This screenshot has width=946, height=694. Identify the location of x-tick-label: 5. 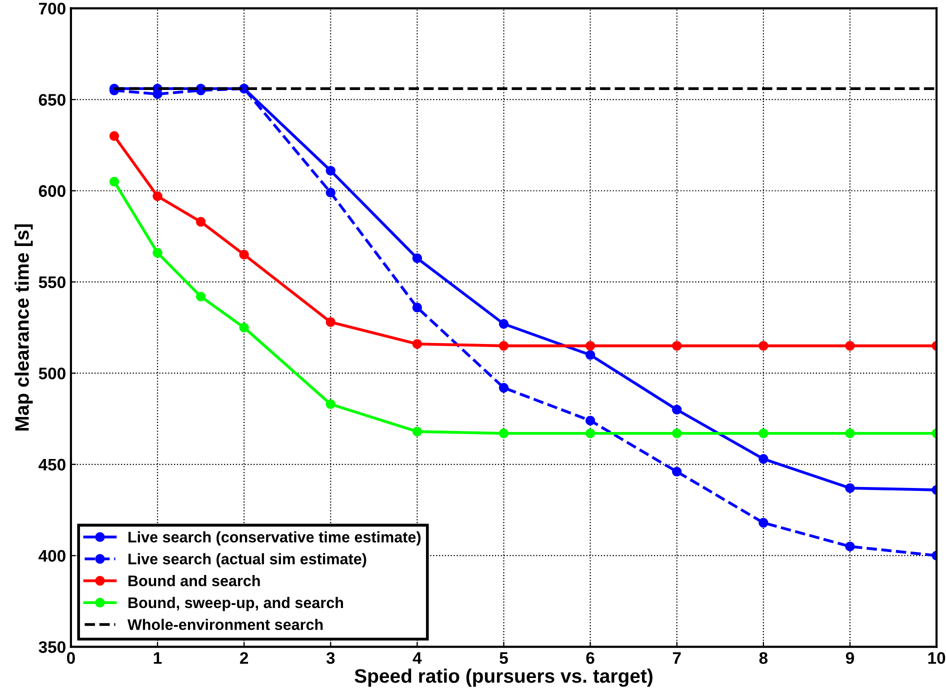
(504, 658).